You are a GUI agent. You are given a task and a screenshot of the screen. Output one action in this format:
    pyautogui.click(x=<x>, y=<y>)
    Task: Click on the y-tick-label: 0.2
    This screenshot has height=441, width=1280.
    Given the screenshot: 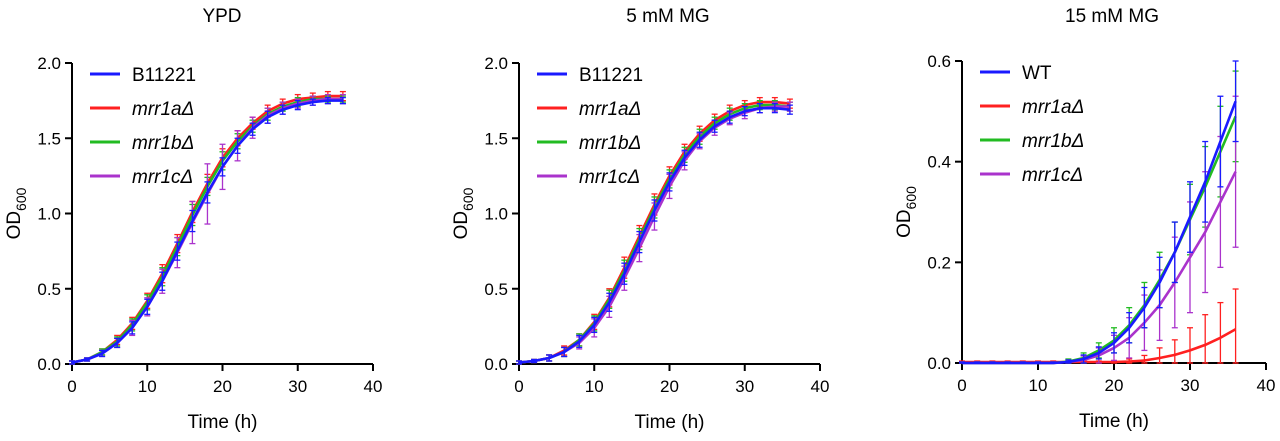 What is the action you would take?
    pyautogui.click(x=939, y=262)
    